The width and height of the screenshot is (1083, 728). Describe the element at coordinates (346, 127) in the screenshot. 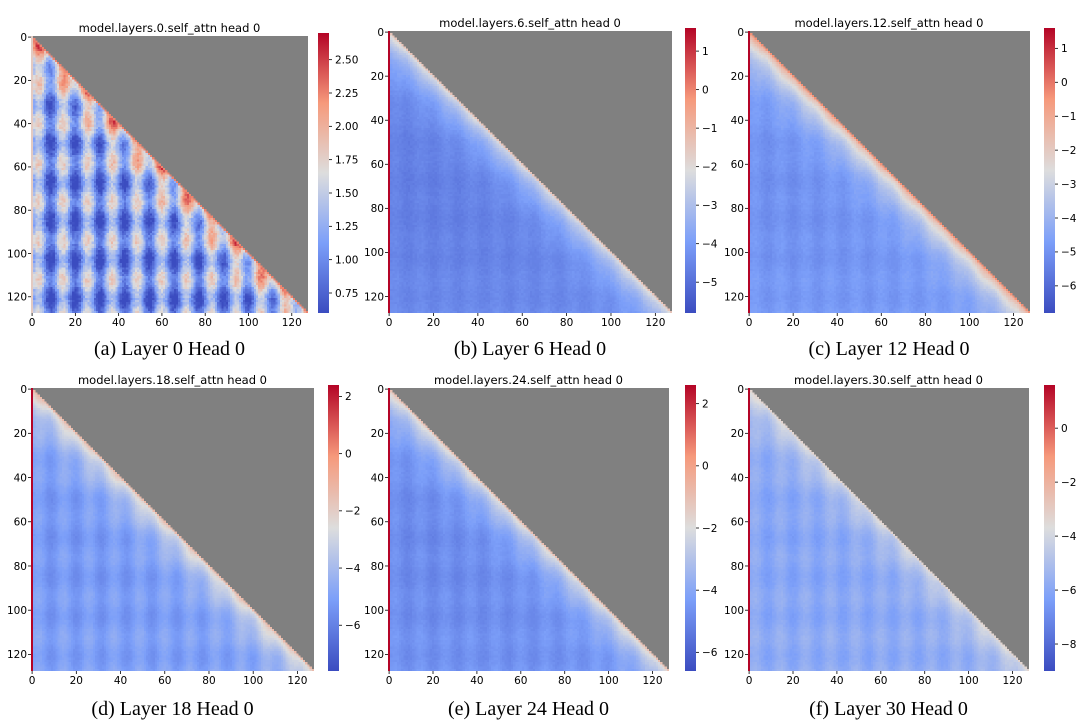

I see `colorbar-tick-label: 2.00` at that location.